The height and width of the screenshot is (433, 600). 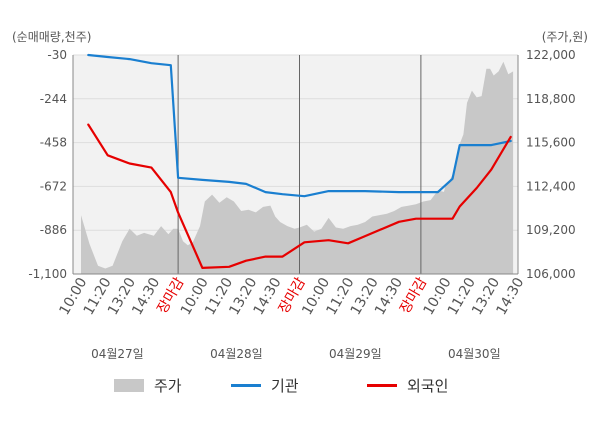 What do you see at coordinates (117, 354) in the screenshot?
I see `date-label: 04월27일` at bounding box center [117, 354].